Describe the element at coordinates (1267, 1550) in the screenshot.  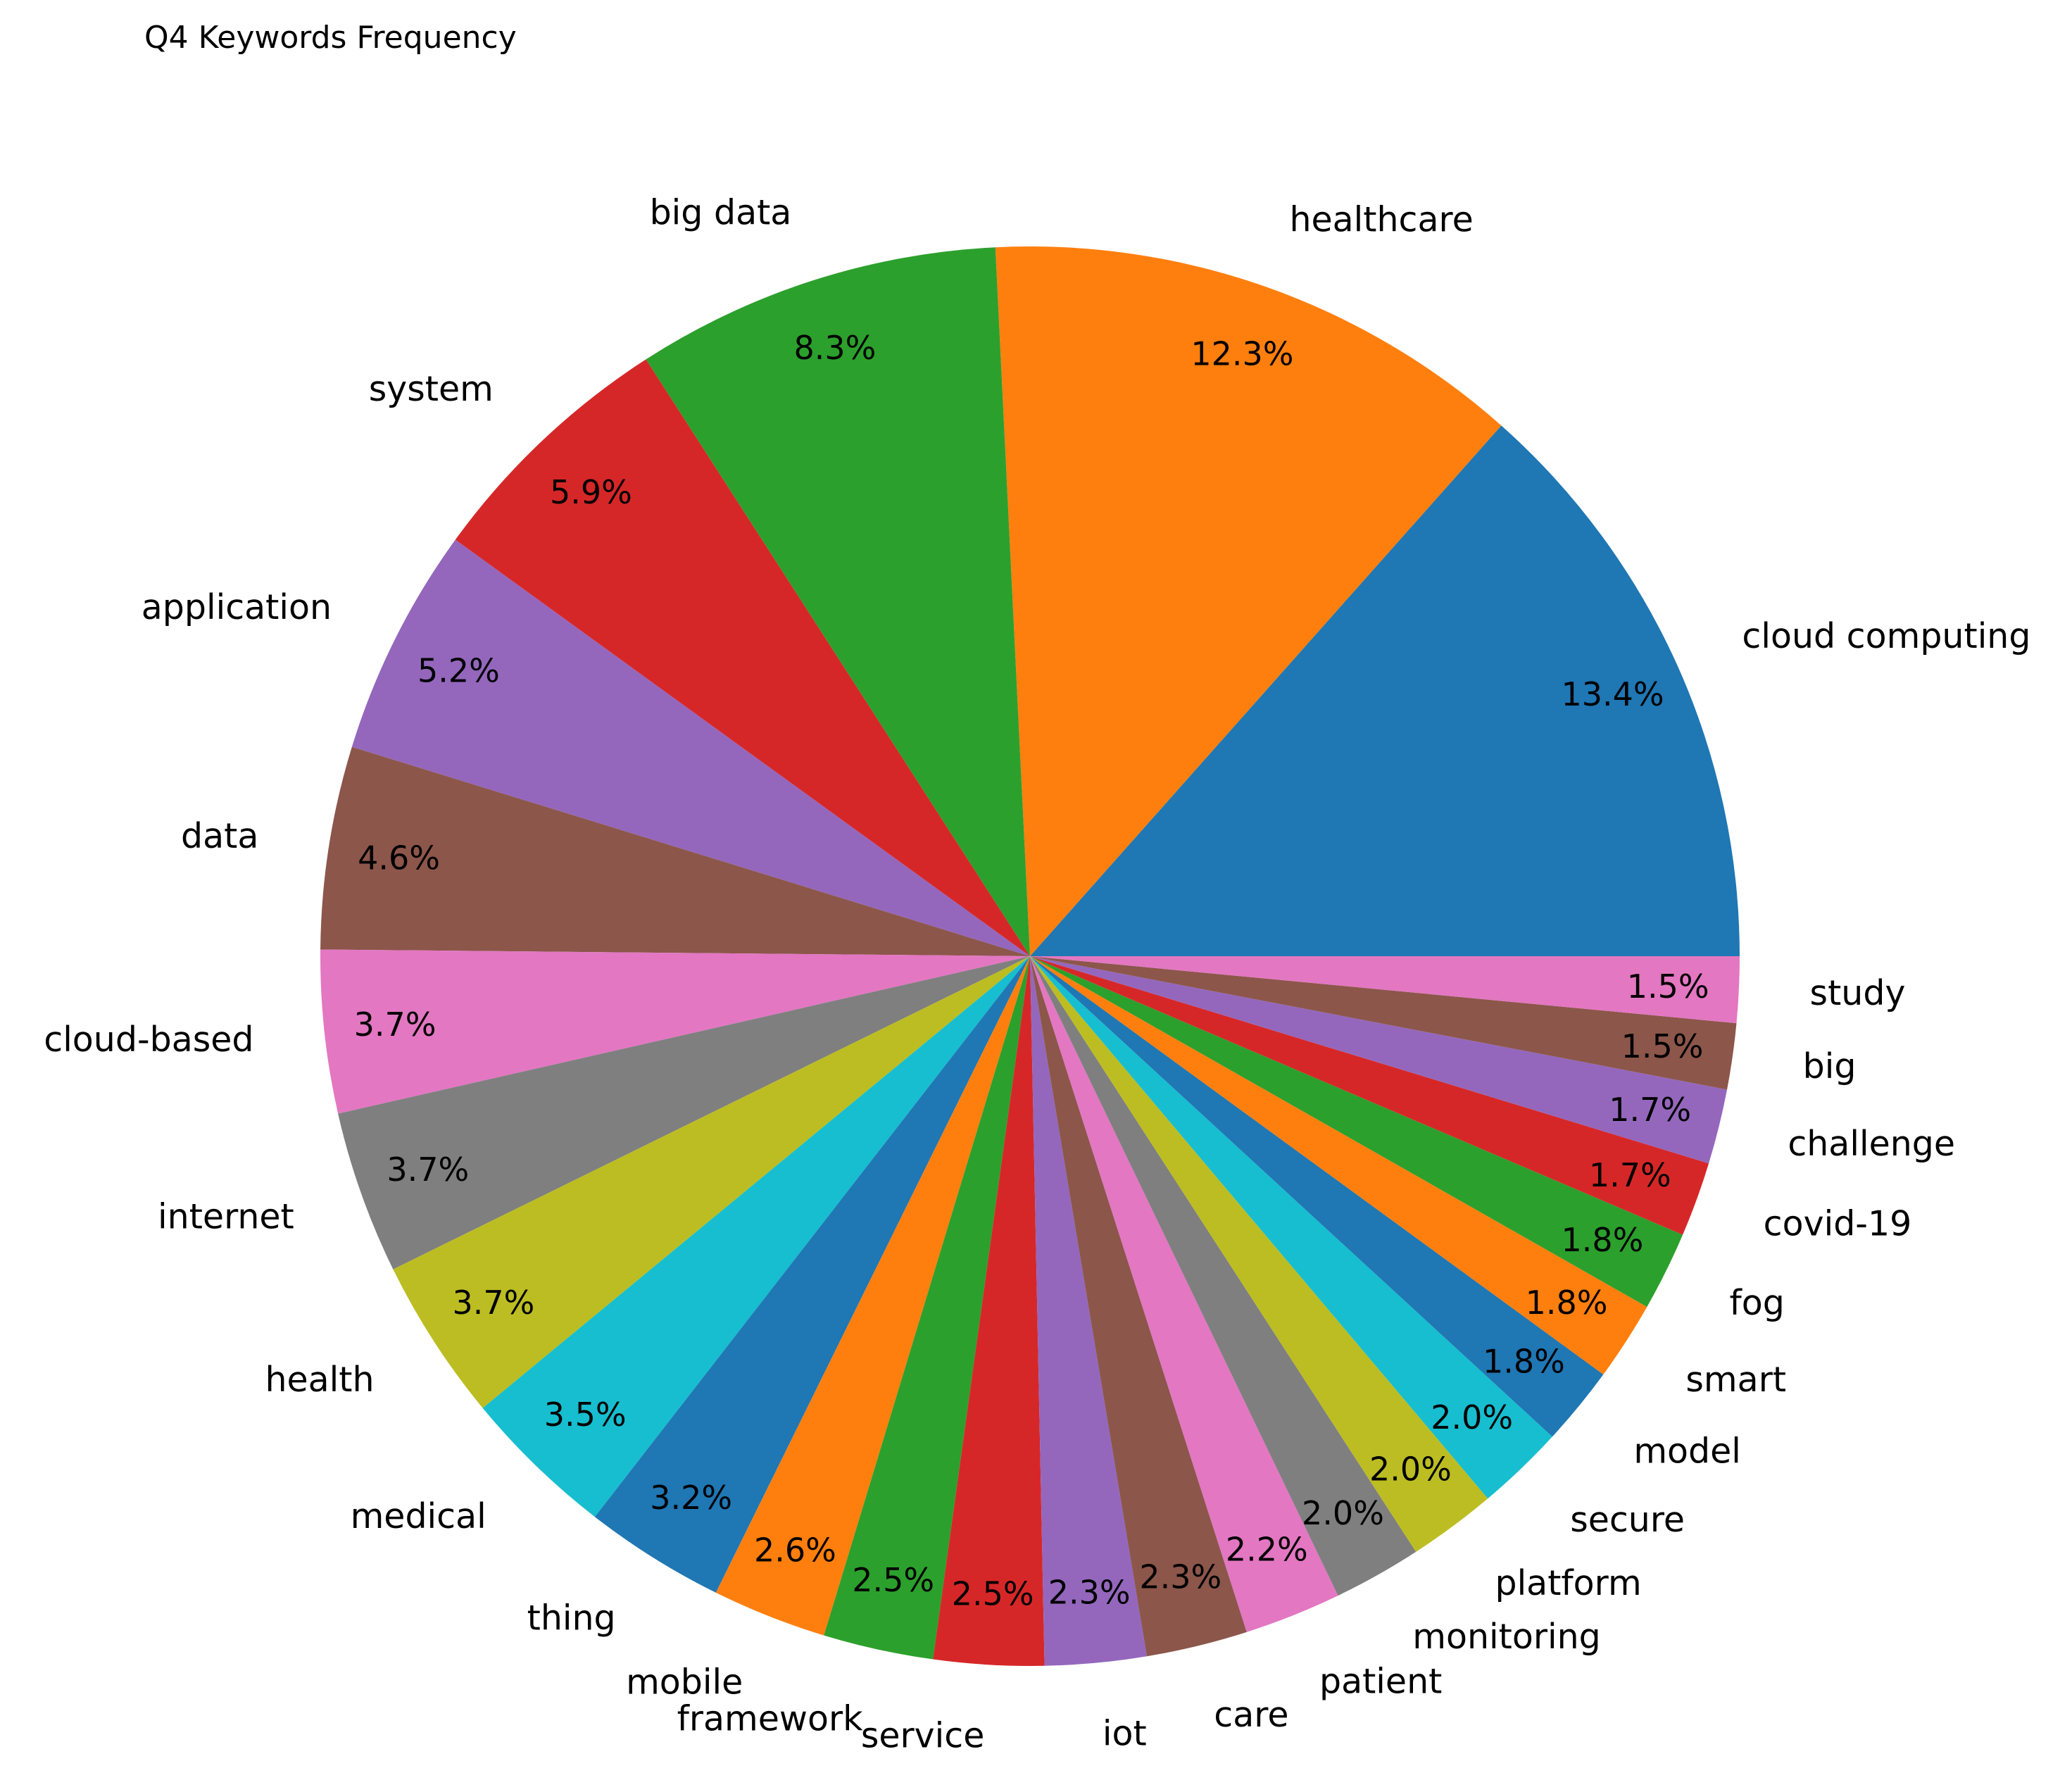
I see `percent-label-patient: 2.2%` at that location.